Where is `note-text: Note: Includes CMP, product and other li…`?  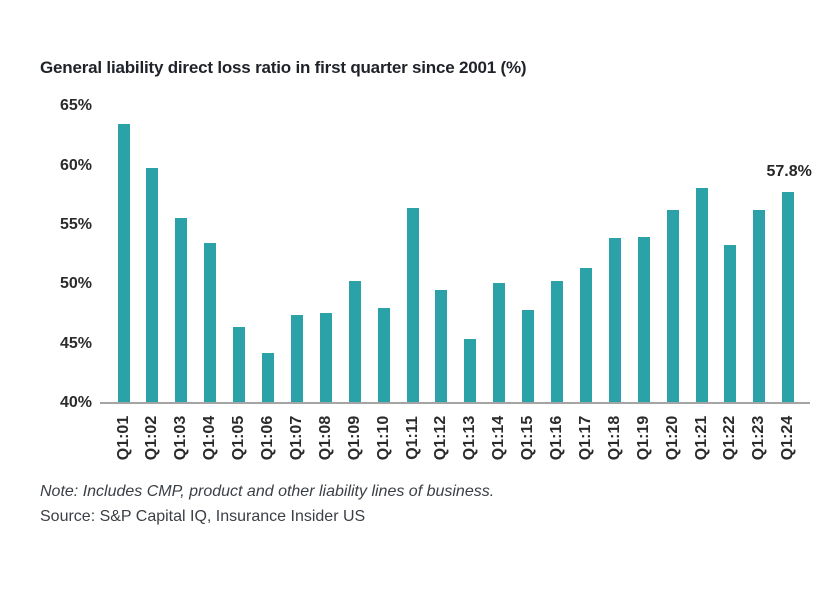
note-text: Note: Includes CMP, product and other li… is located at coordinates (267, 491).